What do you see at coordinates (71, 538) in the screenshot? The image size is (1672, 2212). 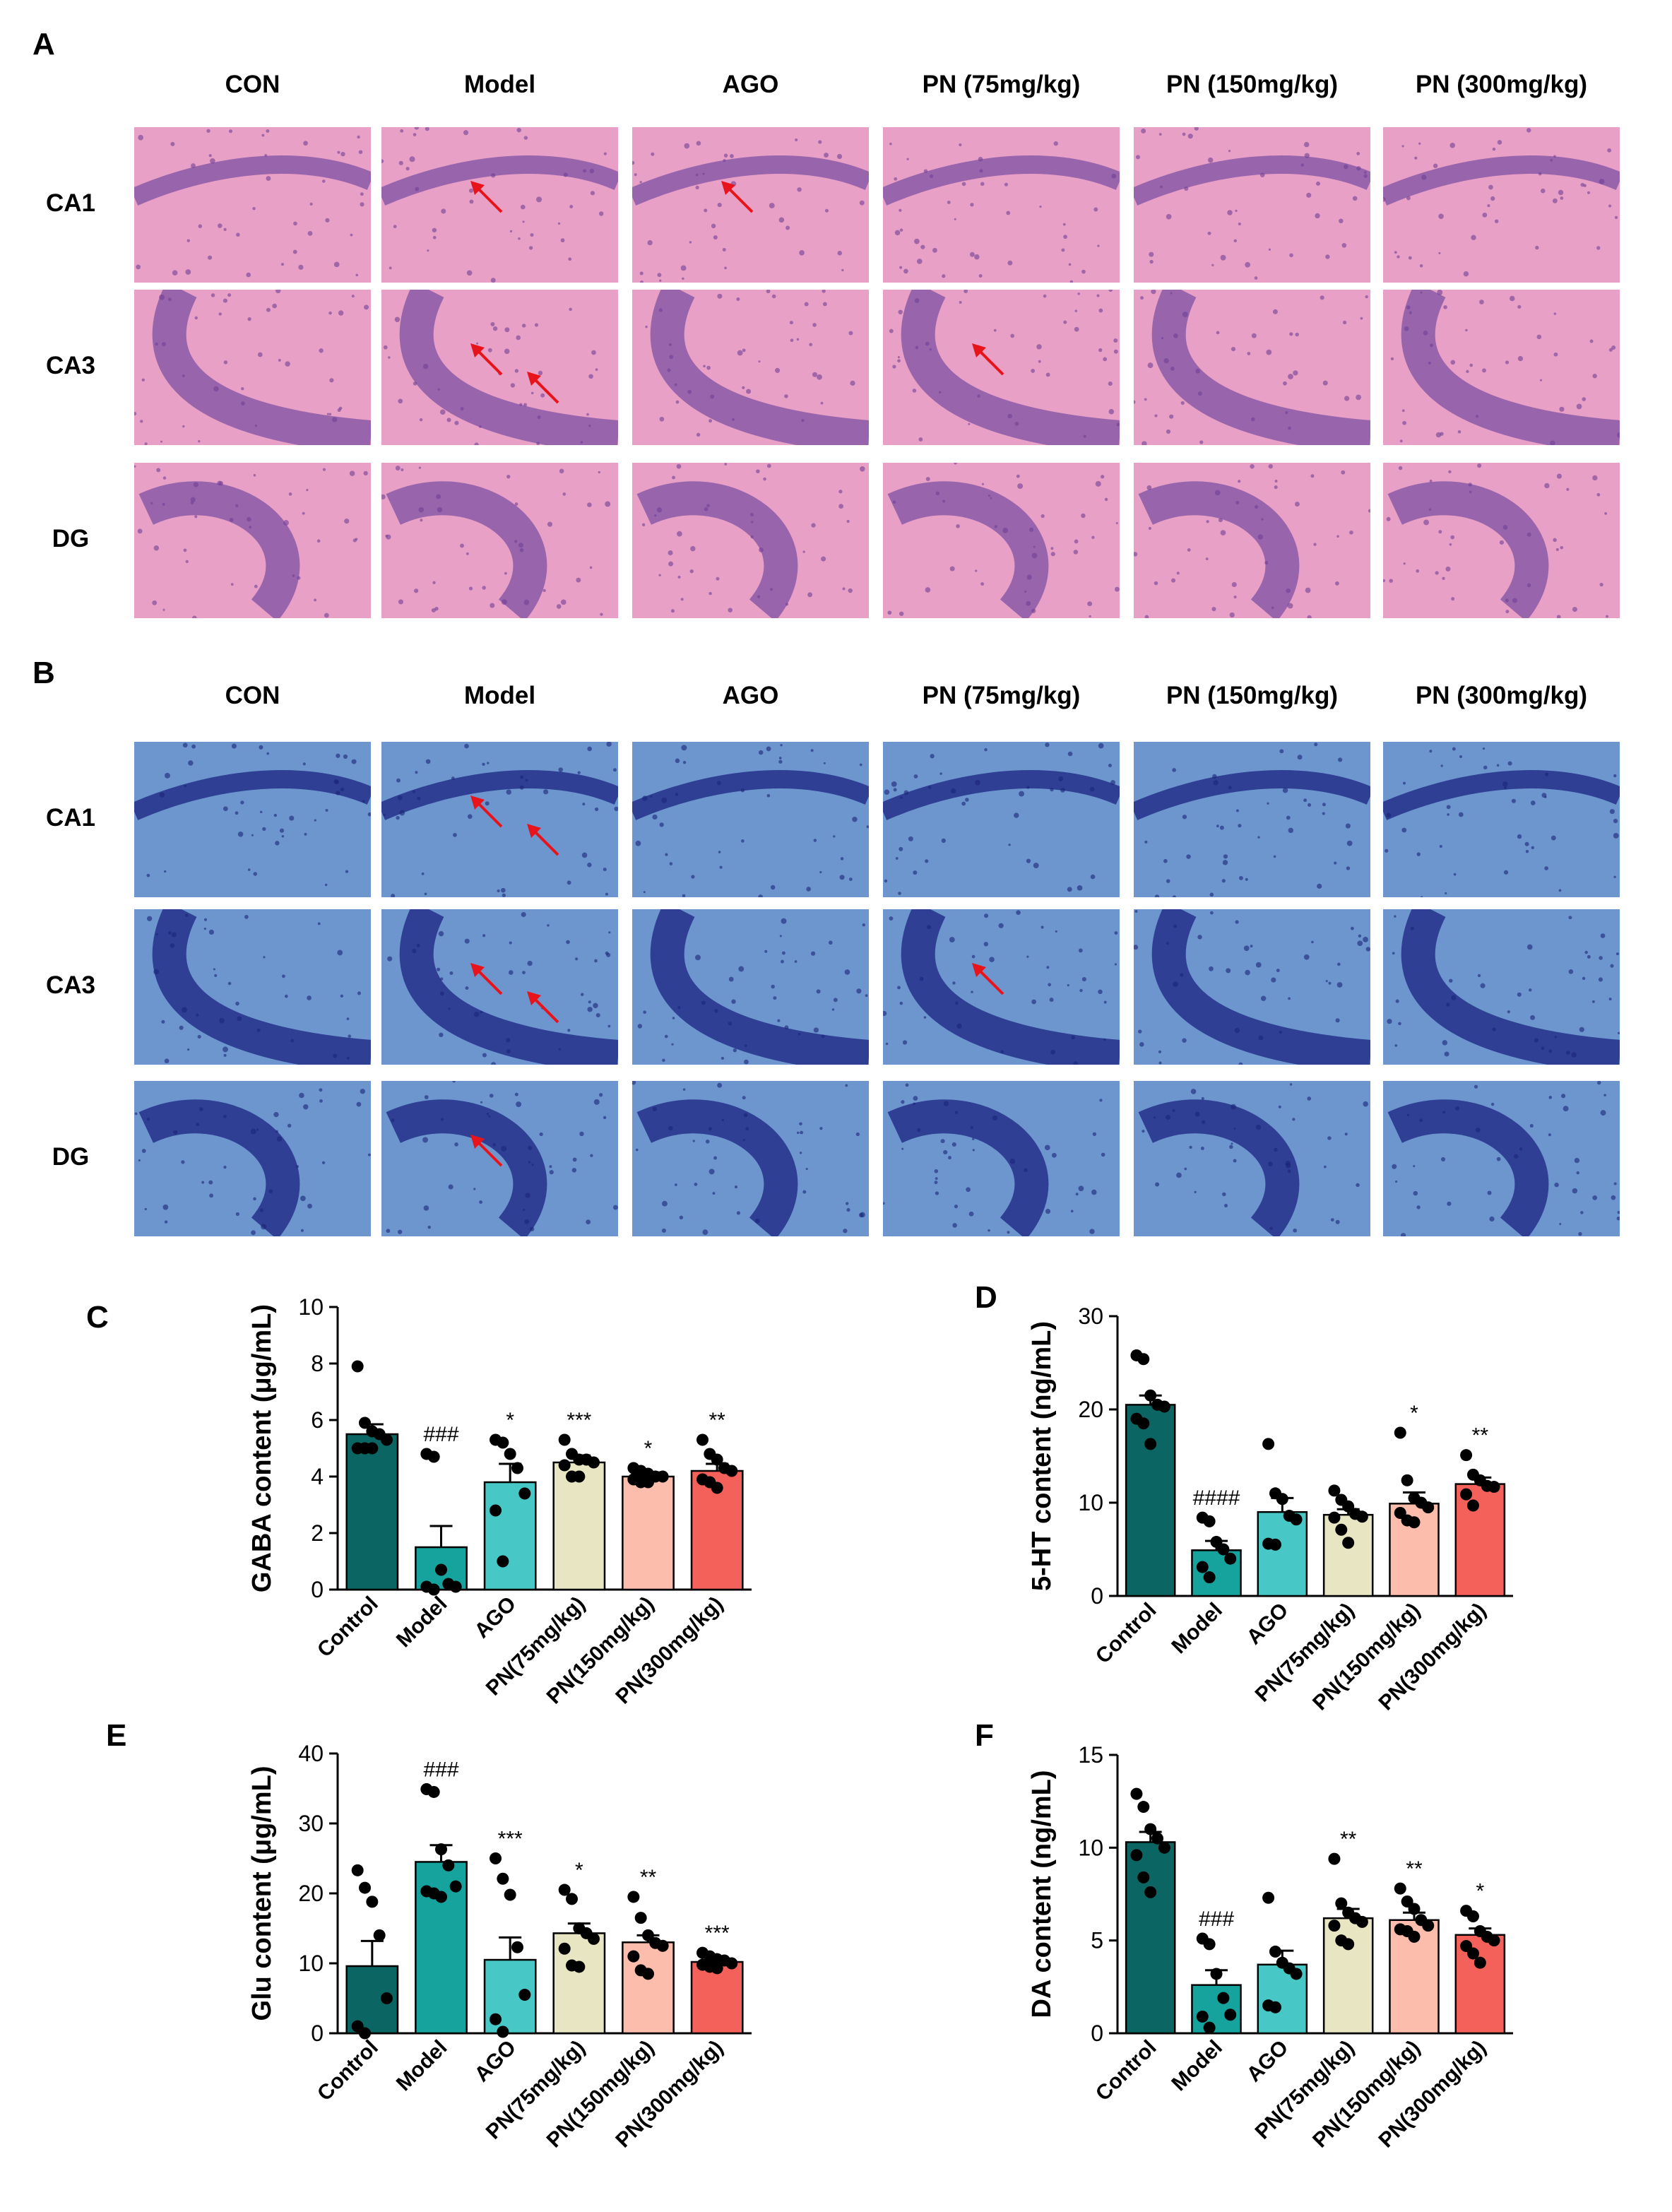 I see `row-label: DG` at bounding box center [71, 538].